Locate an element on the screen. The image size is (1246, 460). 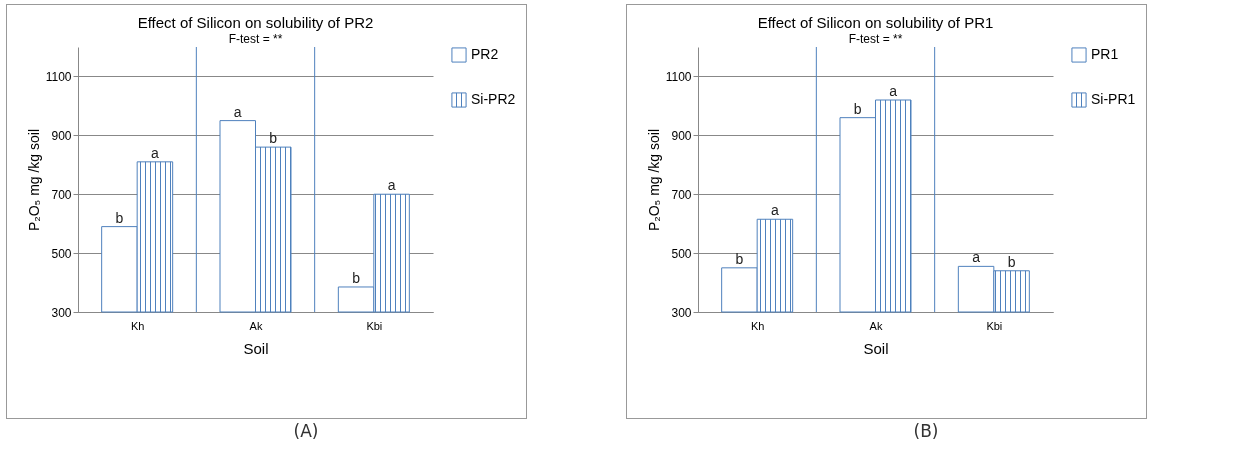
text: (A) is located at coordinates (306, 431).